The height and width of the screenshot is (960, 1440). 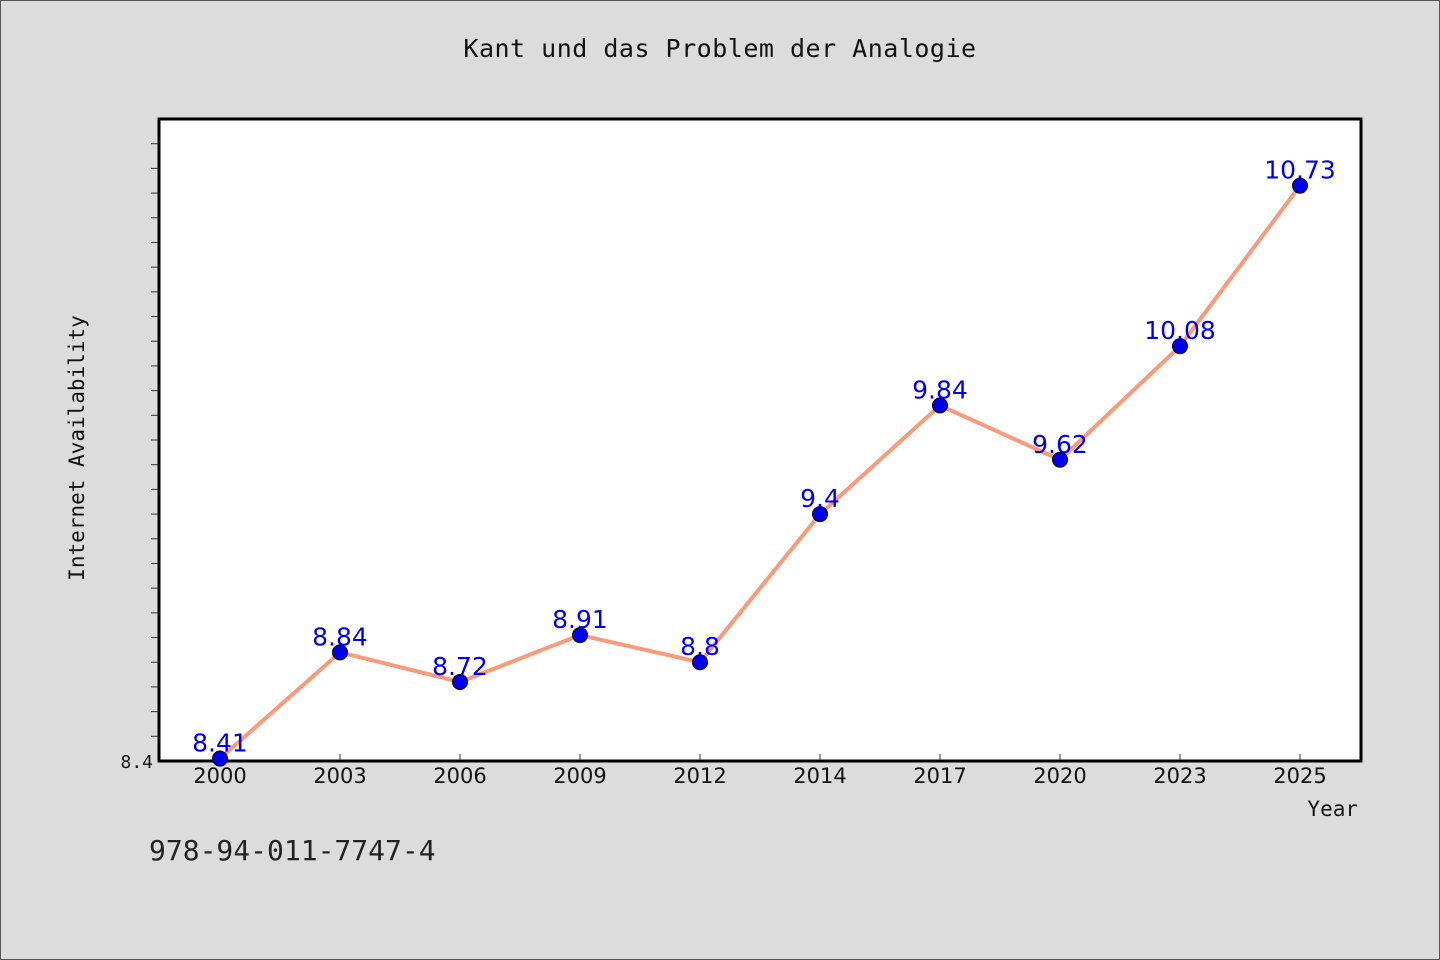 What do you see at coordinates (340, 636) in the screenshot?
I see `data-label: 8.84` at bounding box center [340, 636].